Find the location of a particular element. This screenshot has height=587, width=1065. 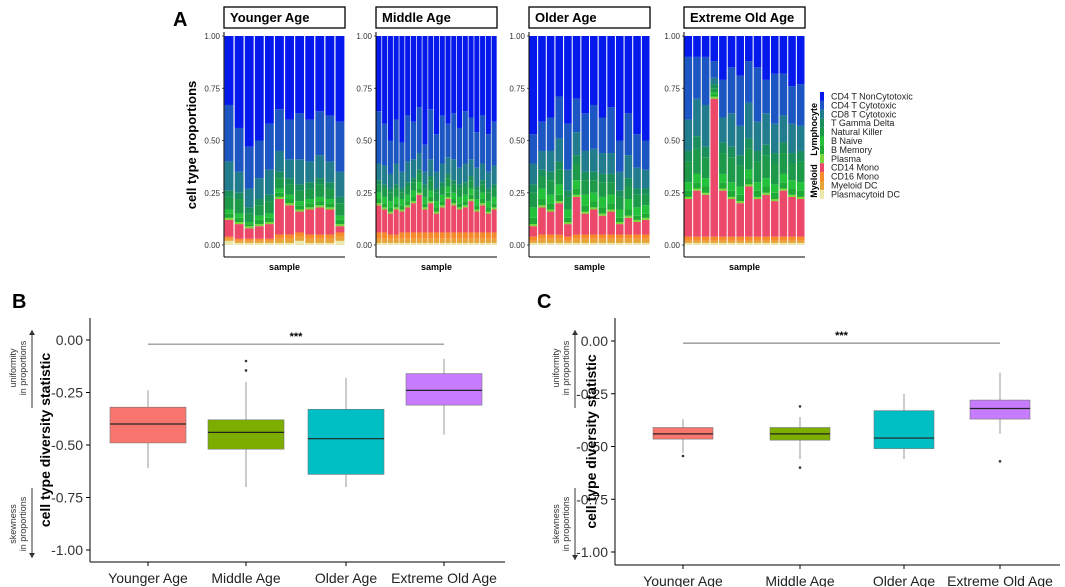

facet-title: Middle Age is located at coordinates (416, 17).